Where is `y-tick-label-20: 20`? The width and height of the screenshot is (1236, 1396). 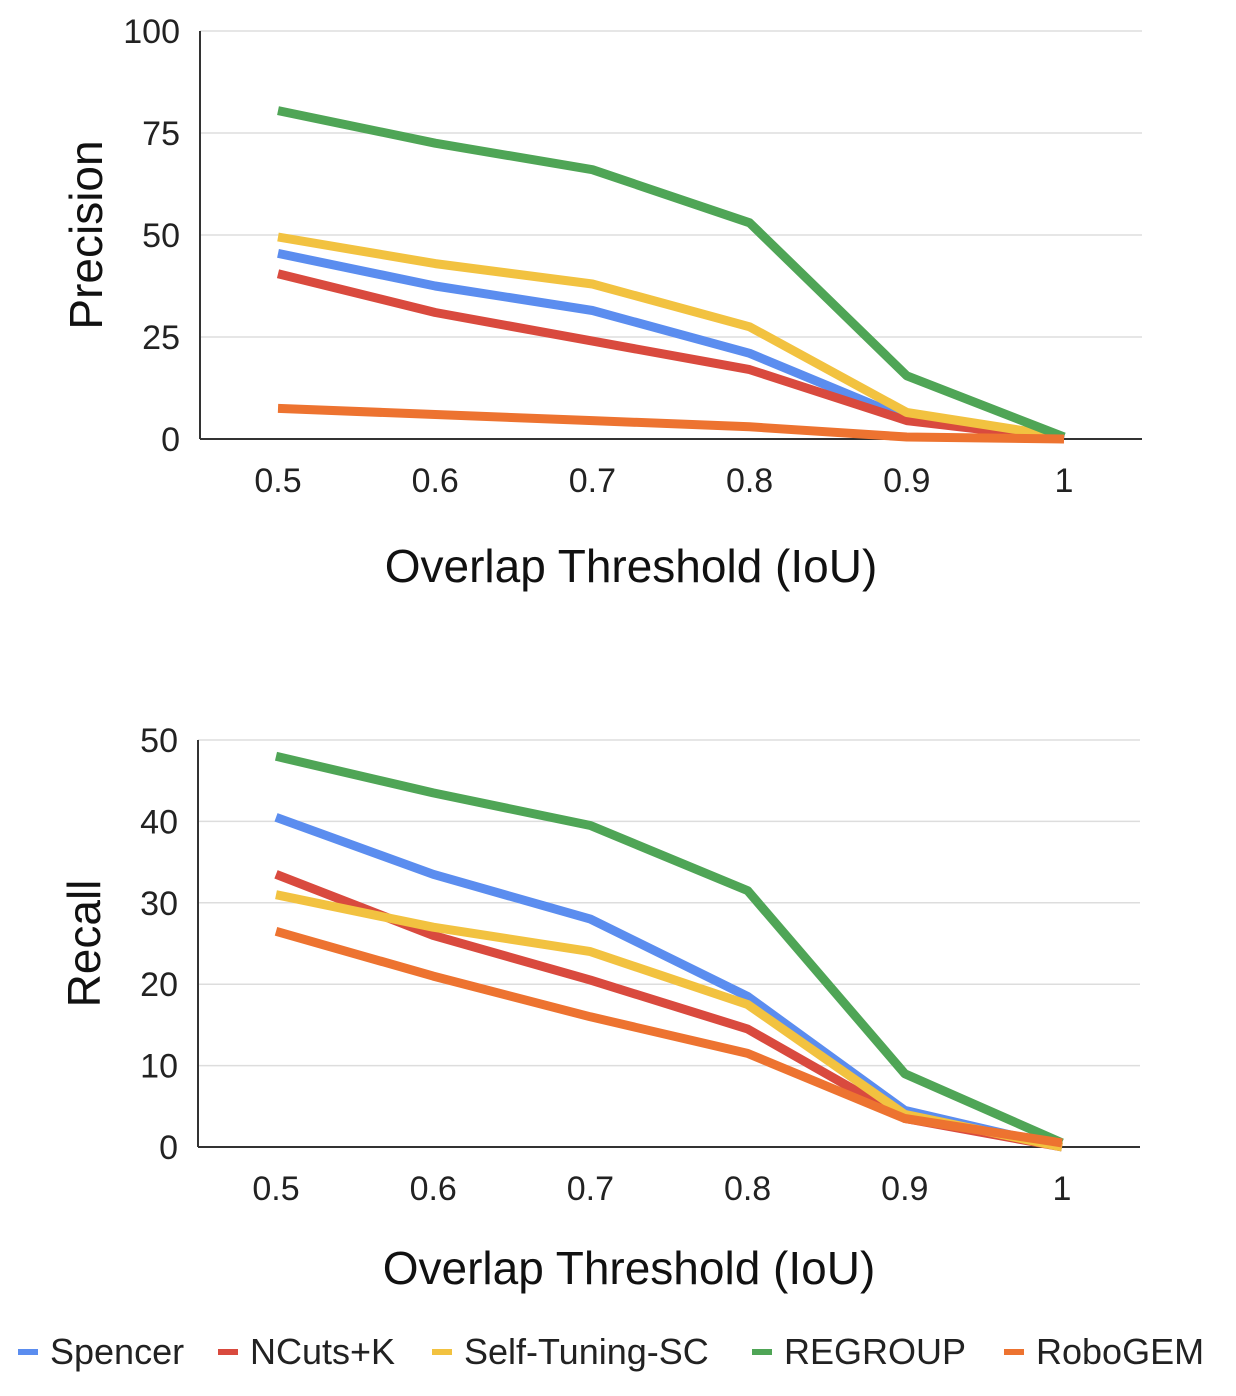
y-tick-label-20: 20 is located at coordinates (159, 985).